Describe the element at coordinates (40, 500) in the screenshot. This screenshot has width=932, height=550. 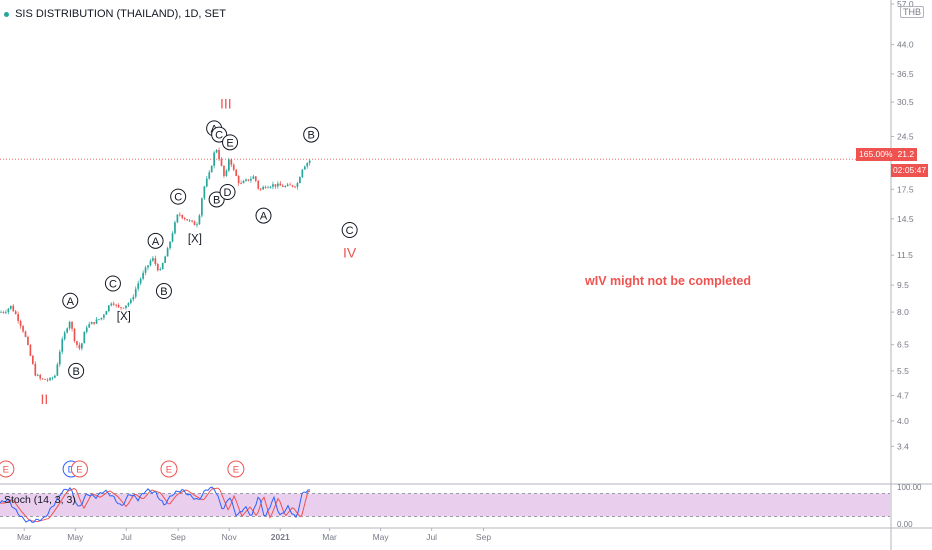
I see `stoch-indicator-label: Stoch (14, 3, 3)` at that location.